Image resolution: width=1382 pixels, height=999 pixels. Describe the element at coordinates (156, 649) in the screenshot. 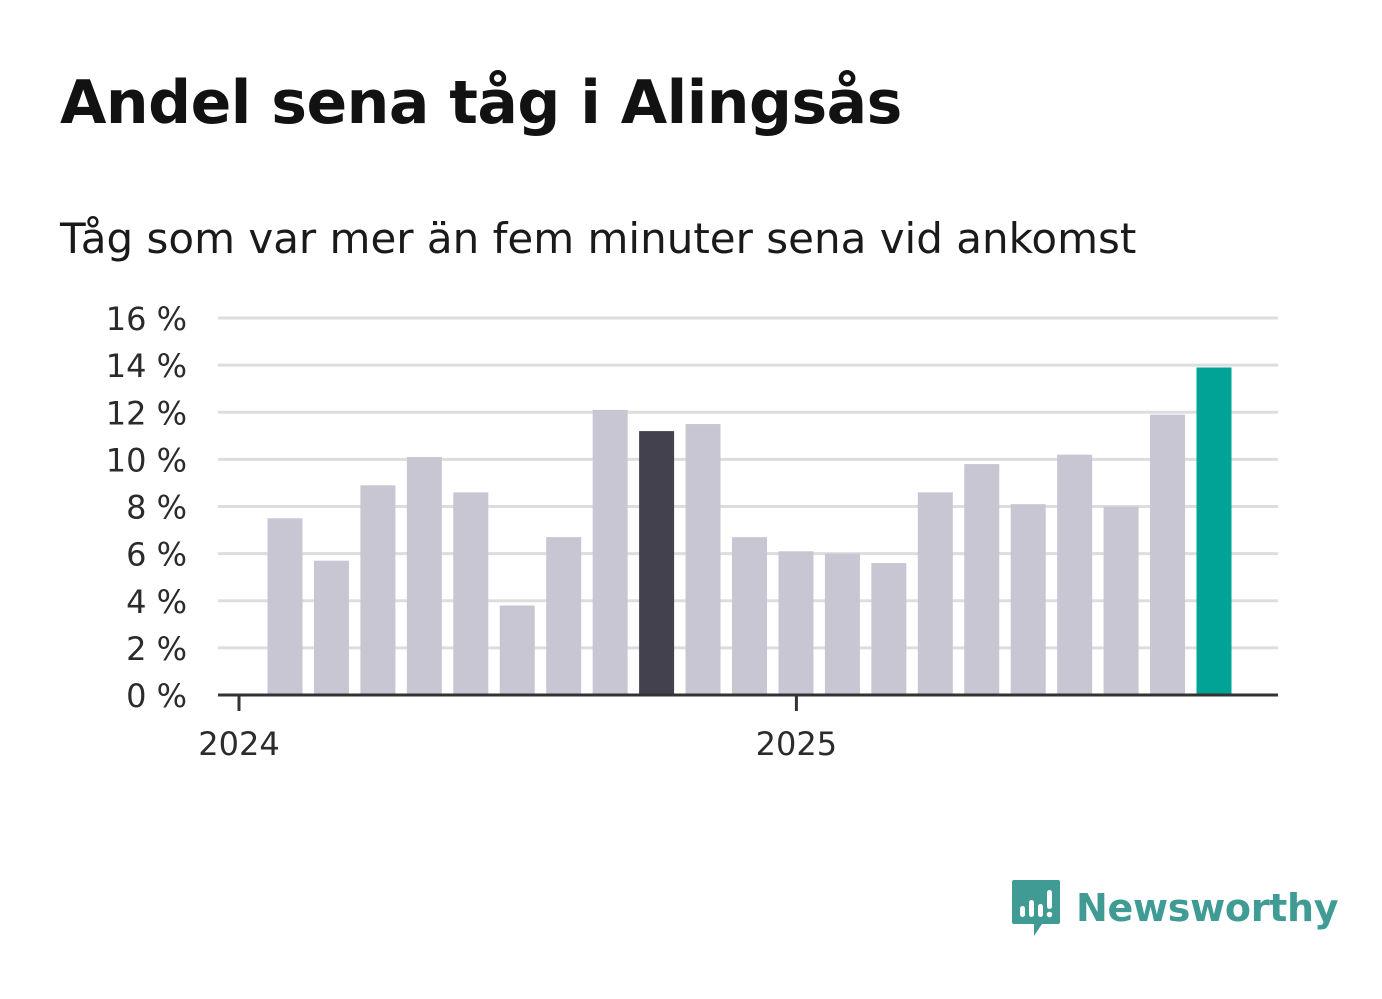

I see `y-tick-label: 2 %` at that location.